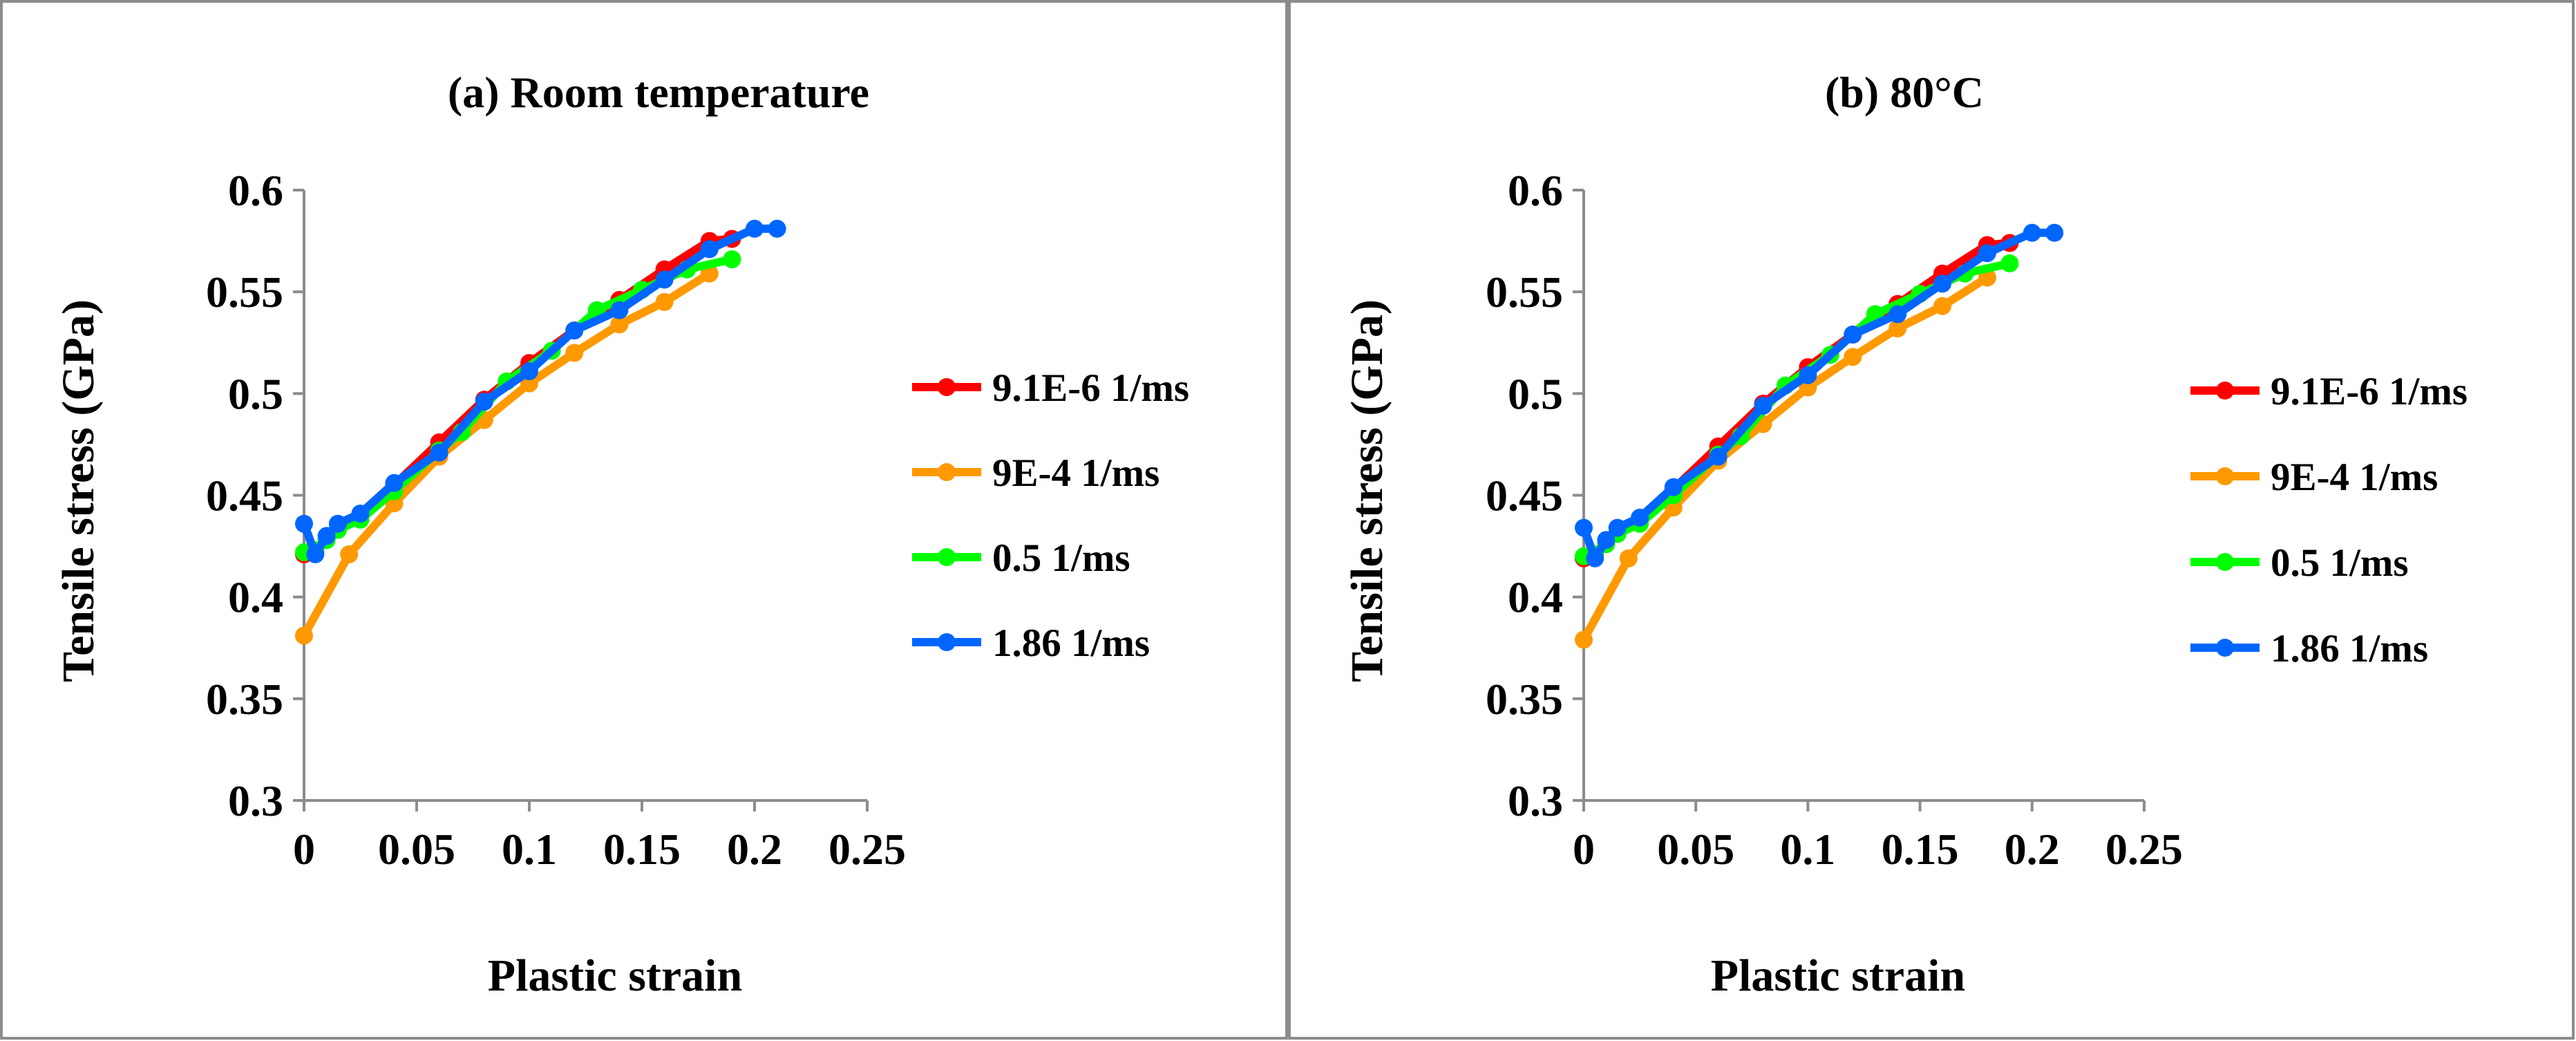  What do you see at coordinates (1535, 801) in the screenshot?
I see `y-tick-label: 0.3` at bounding box center [1535, 801].